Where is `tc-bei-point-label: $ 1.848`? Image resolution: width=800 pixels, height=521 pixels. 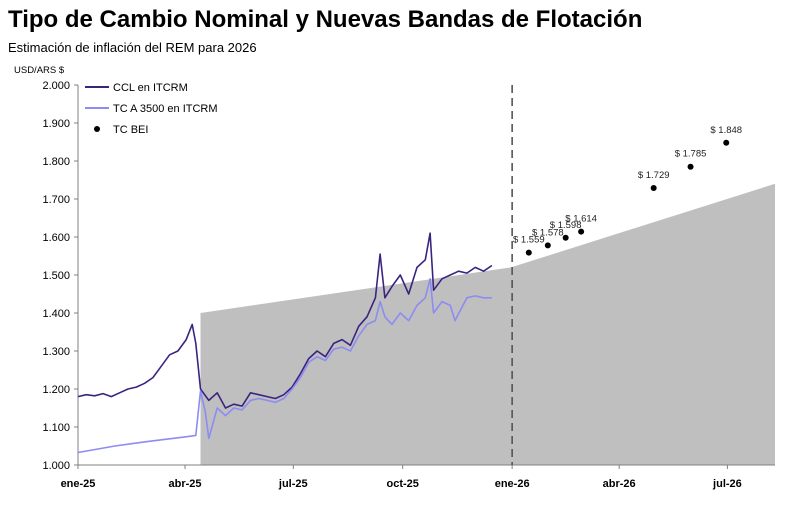
tc-bei-point-label: $ 1.848 is located at coordinates (726, 130).